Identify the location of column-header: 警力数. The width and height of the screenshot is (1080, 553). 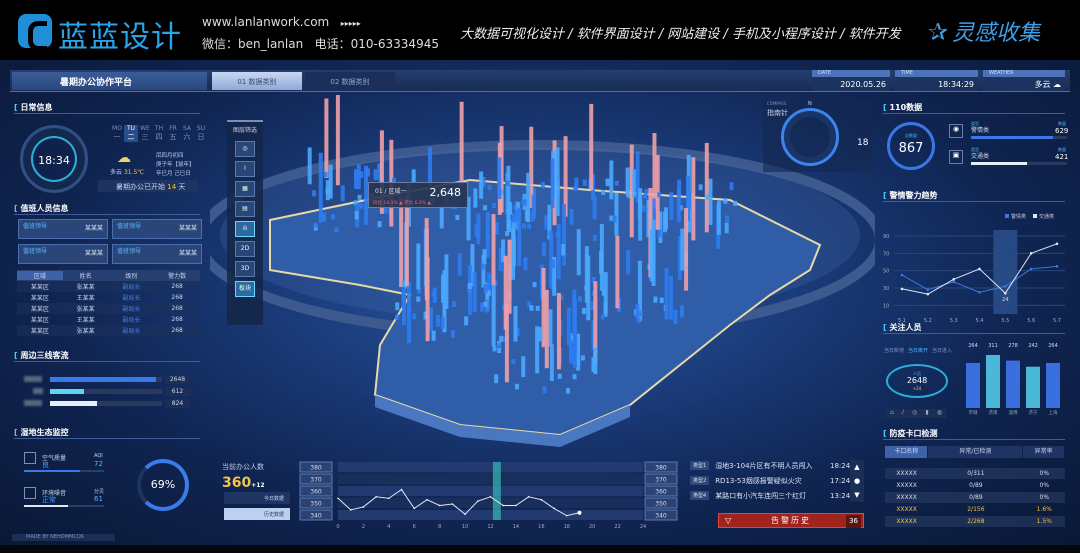
(177, 276).